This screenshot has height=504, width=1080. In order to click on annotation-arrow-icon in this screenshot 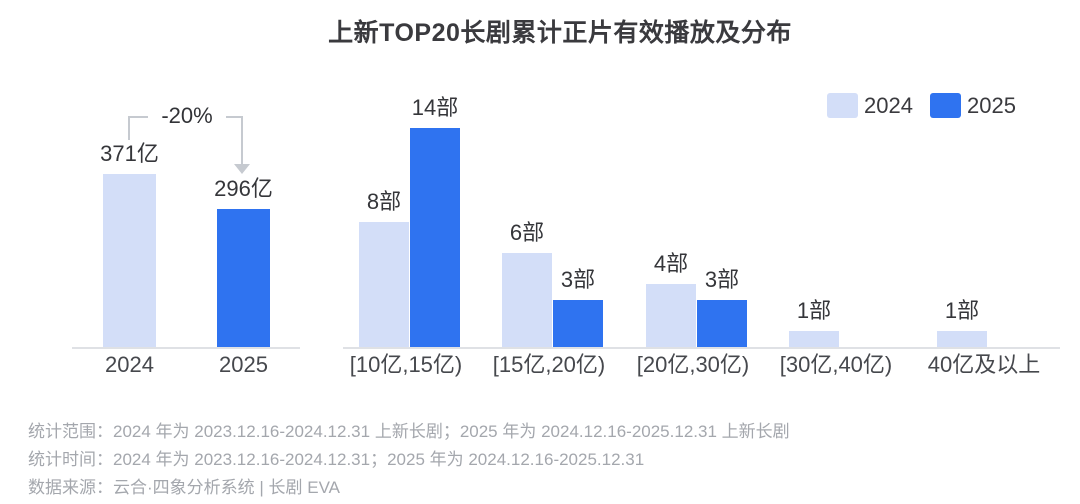, I will do `click(242, 169)`.